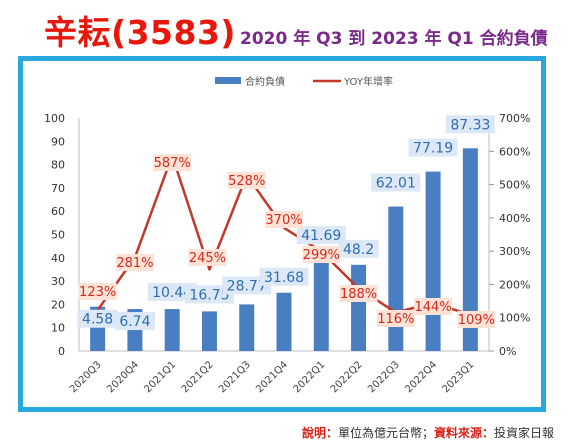 The height and width of the screenshot is (448, 568). I want to click on yoy-value-label: 116%, so click(395, 319).